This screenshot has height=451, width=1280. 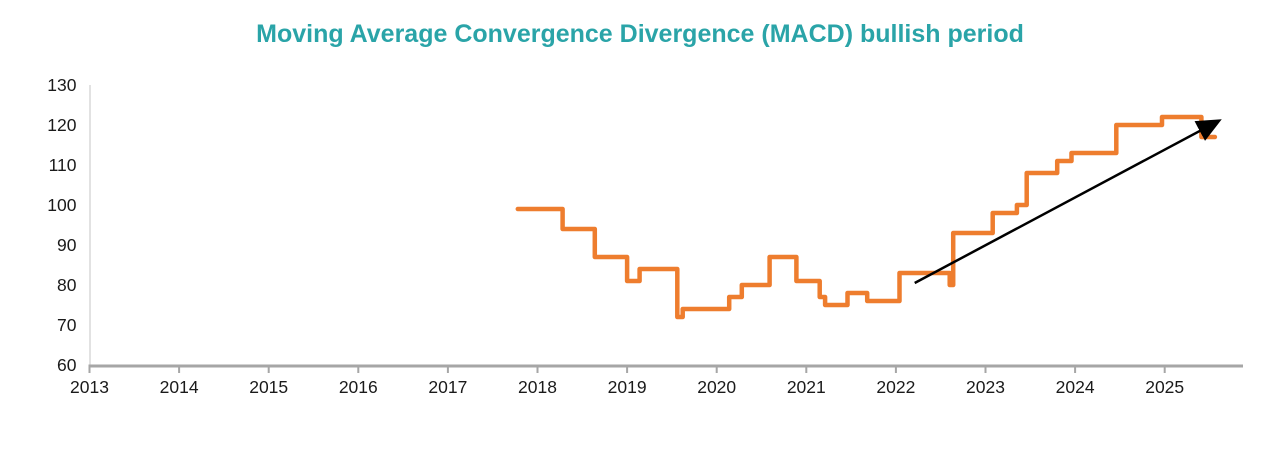 I want to click on x-tick-label: 2025, so click(x=1164, y=387).